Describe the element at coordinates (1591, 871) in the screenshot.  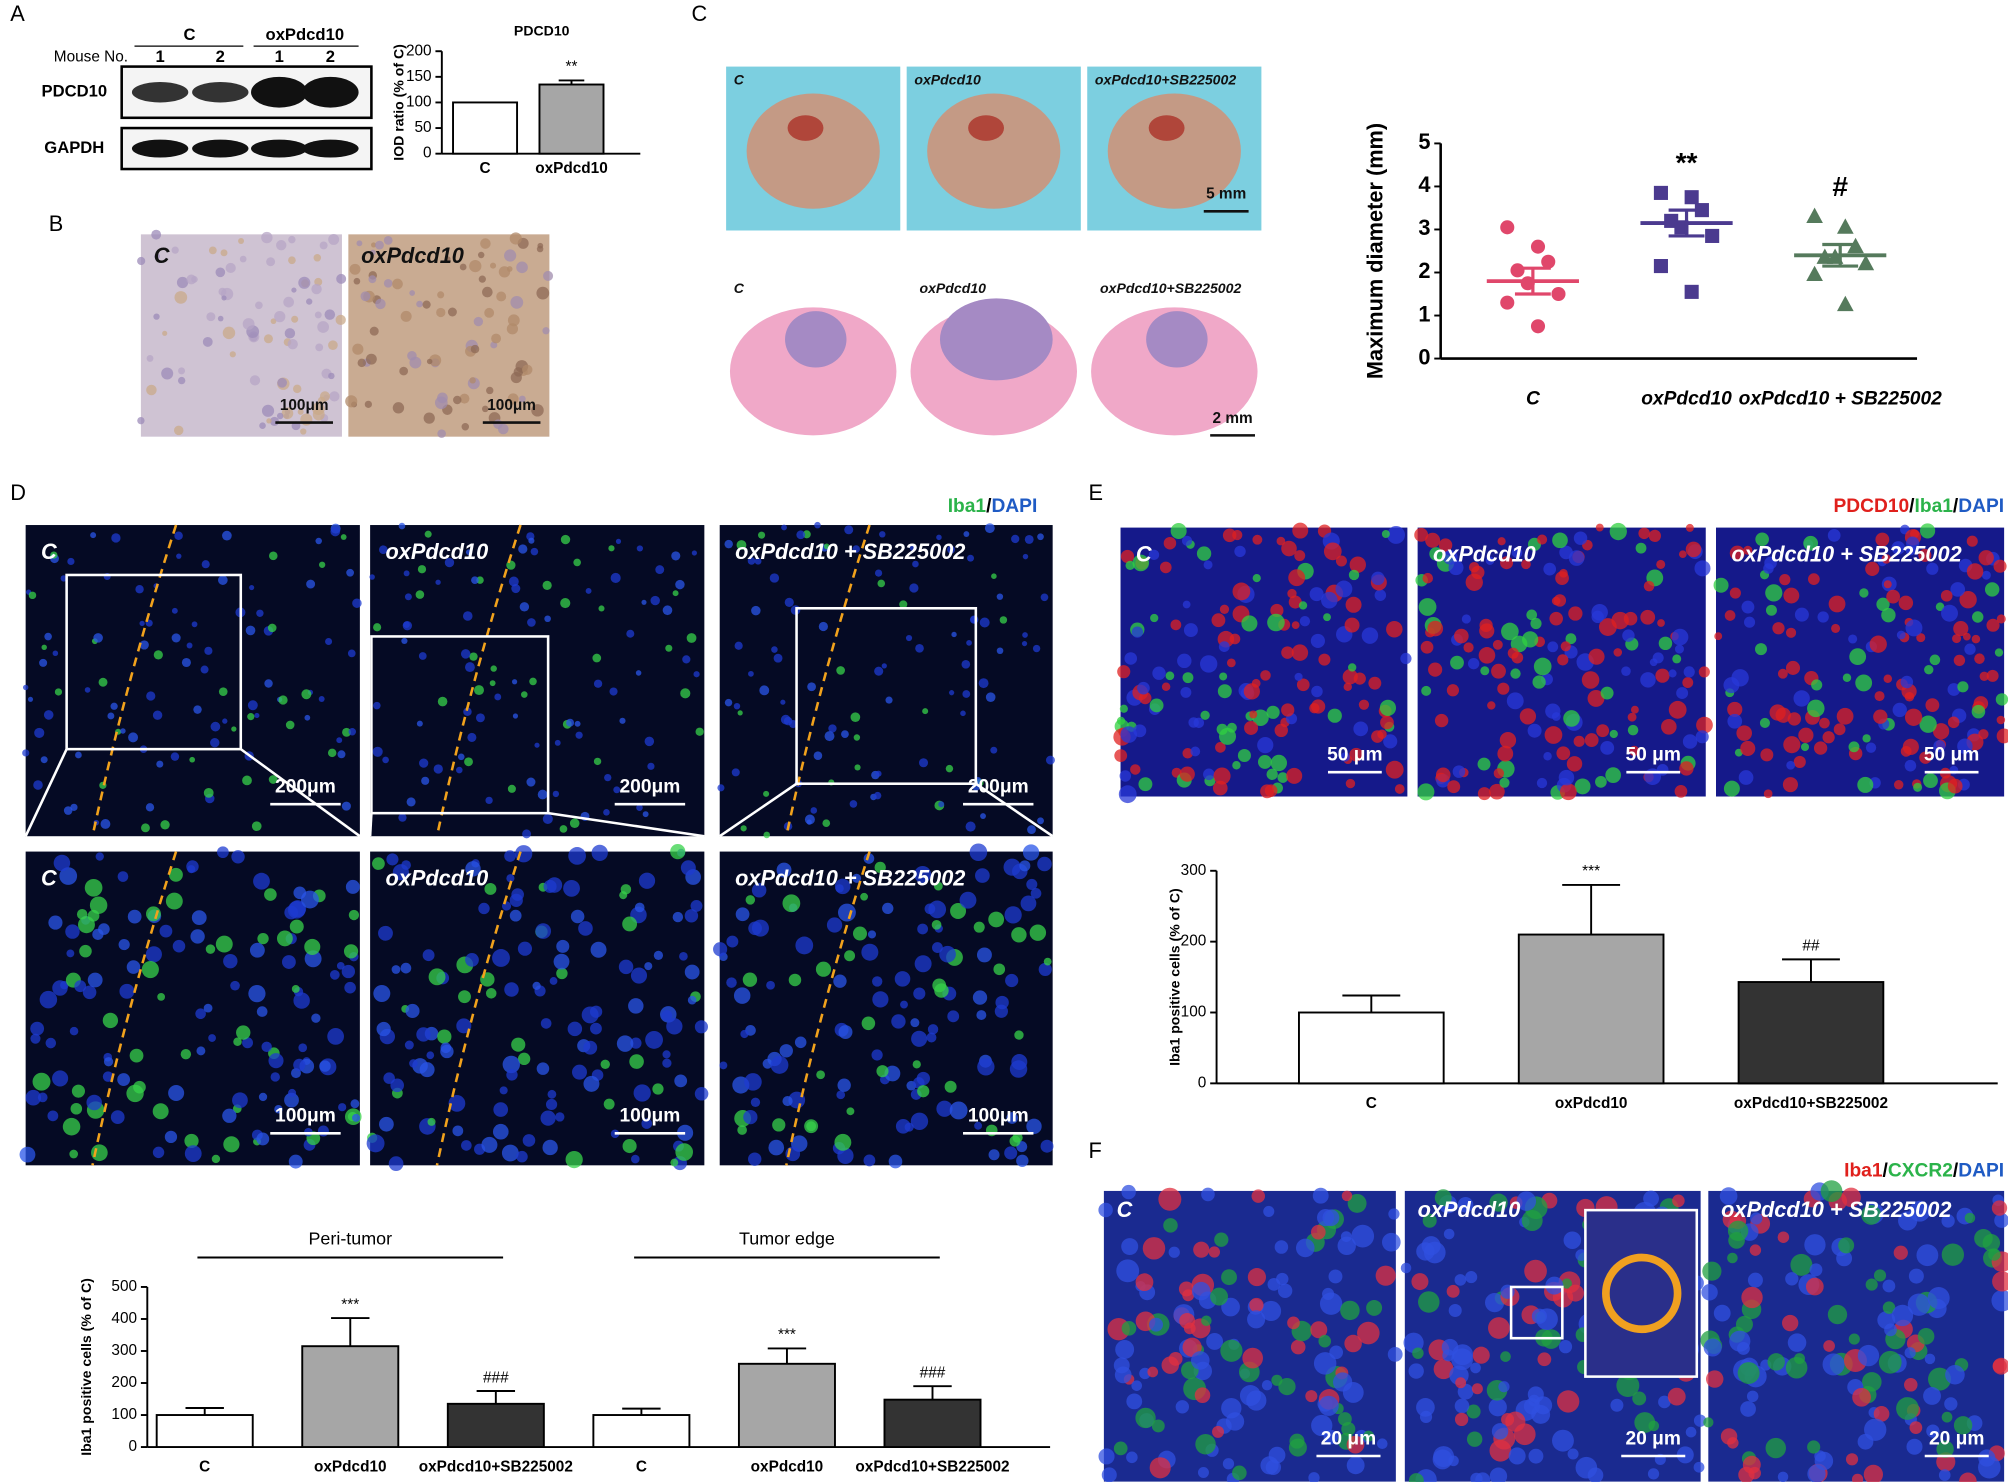
I see `label: ***` at that location.